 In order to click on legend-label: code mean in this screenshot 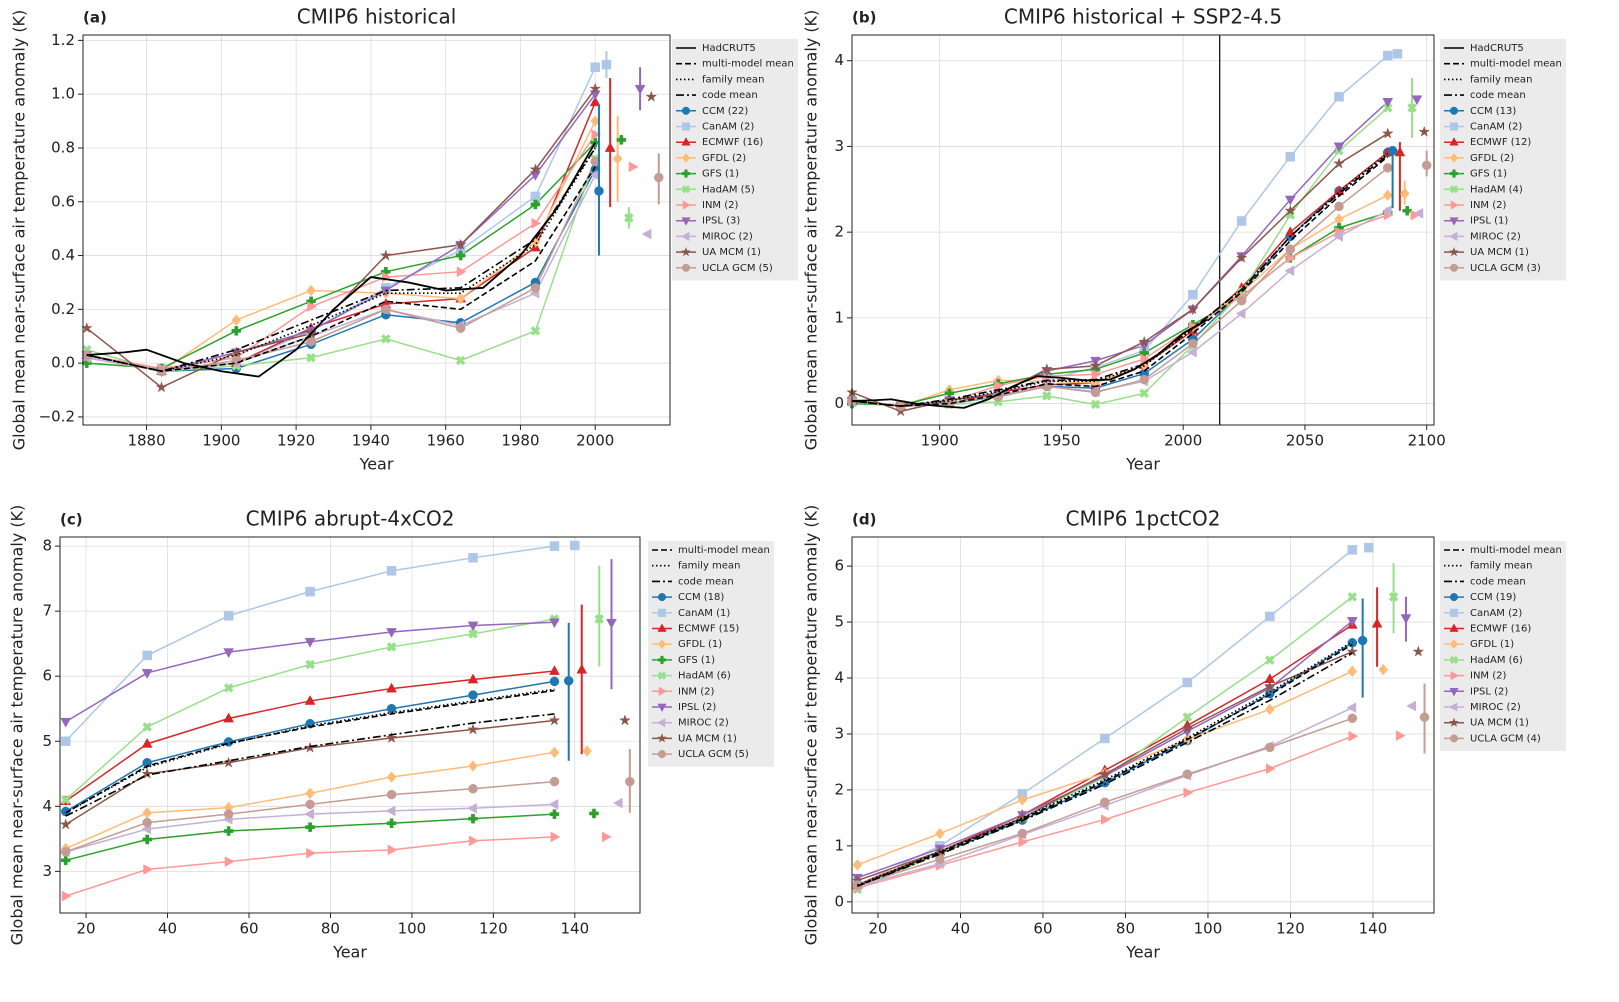, I will do `click(1498, 581)`.